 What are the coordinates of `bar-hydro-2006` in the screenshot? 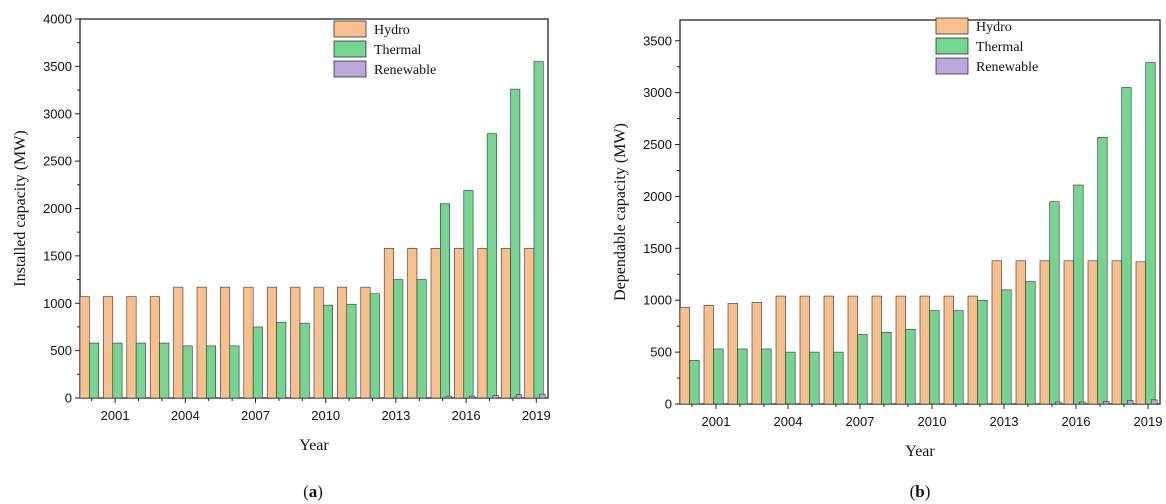 It's located at (225, 342).